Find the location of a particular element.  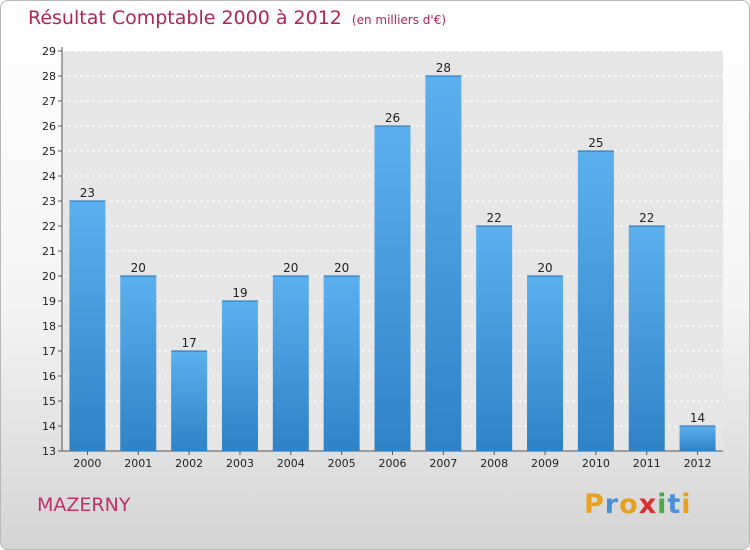

proxiti-logo: Proxiti is located at coordinates (638, 504).